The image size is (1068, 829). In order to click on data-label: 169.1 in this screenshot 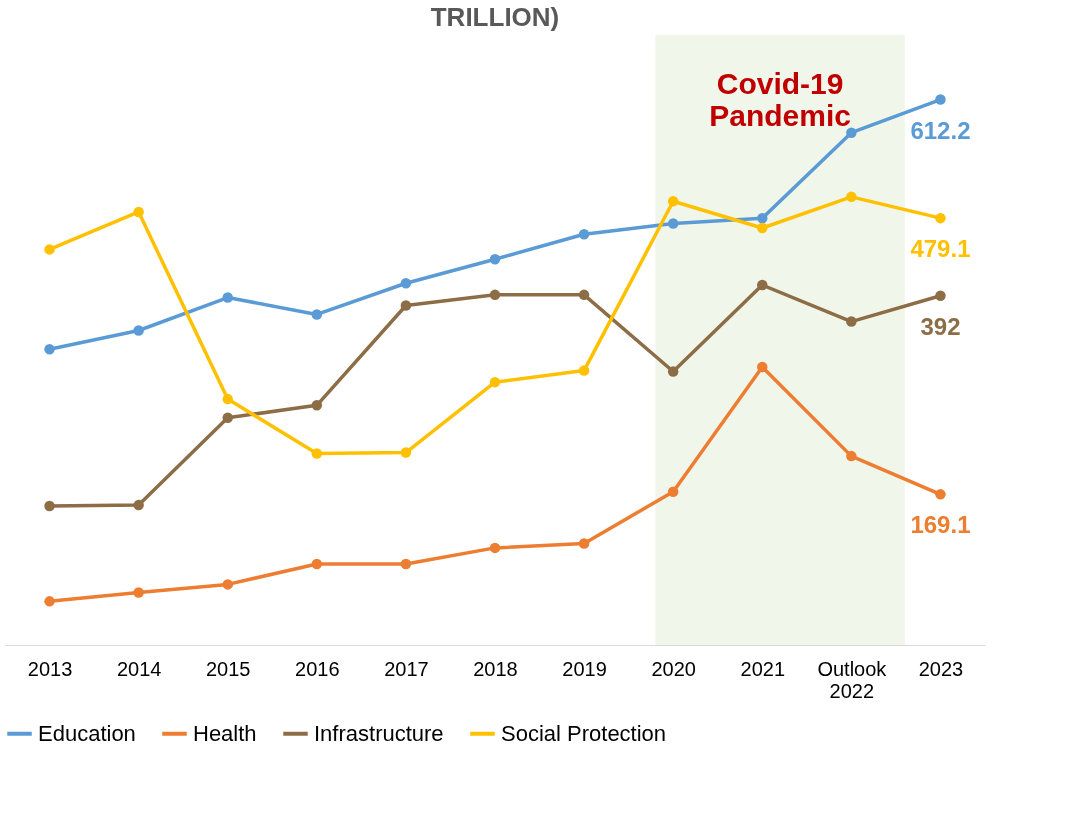, I will do `click(940, 525)`.